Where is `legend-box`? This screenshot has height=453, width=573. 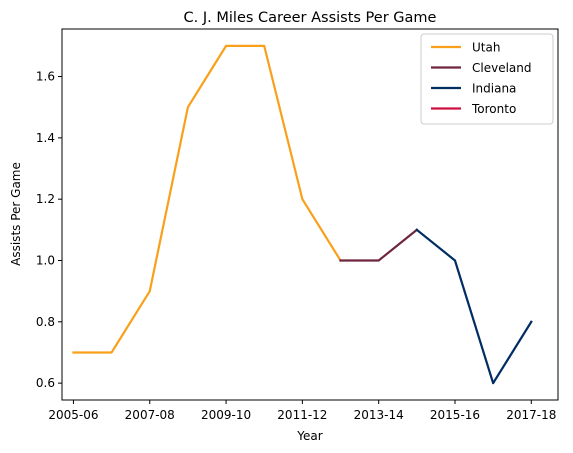 legend-box is located at coordinates (487, 79).